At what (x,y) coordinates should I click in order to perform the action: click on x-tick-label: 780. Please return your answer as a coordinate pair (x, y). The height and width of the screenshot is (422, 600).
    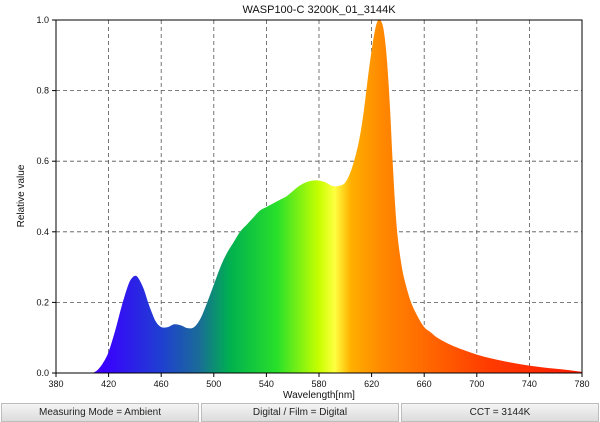
    Looking at the image, I should click on (581, 384).